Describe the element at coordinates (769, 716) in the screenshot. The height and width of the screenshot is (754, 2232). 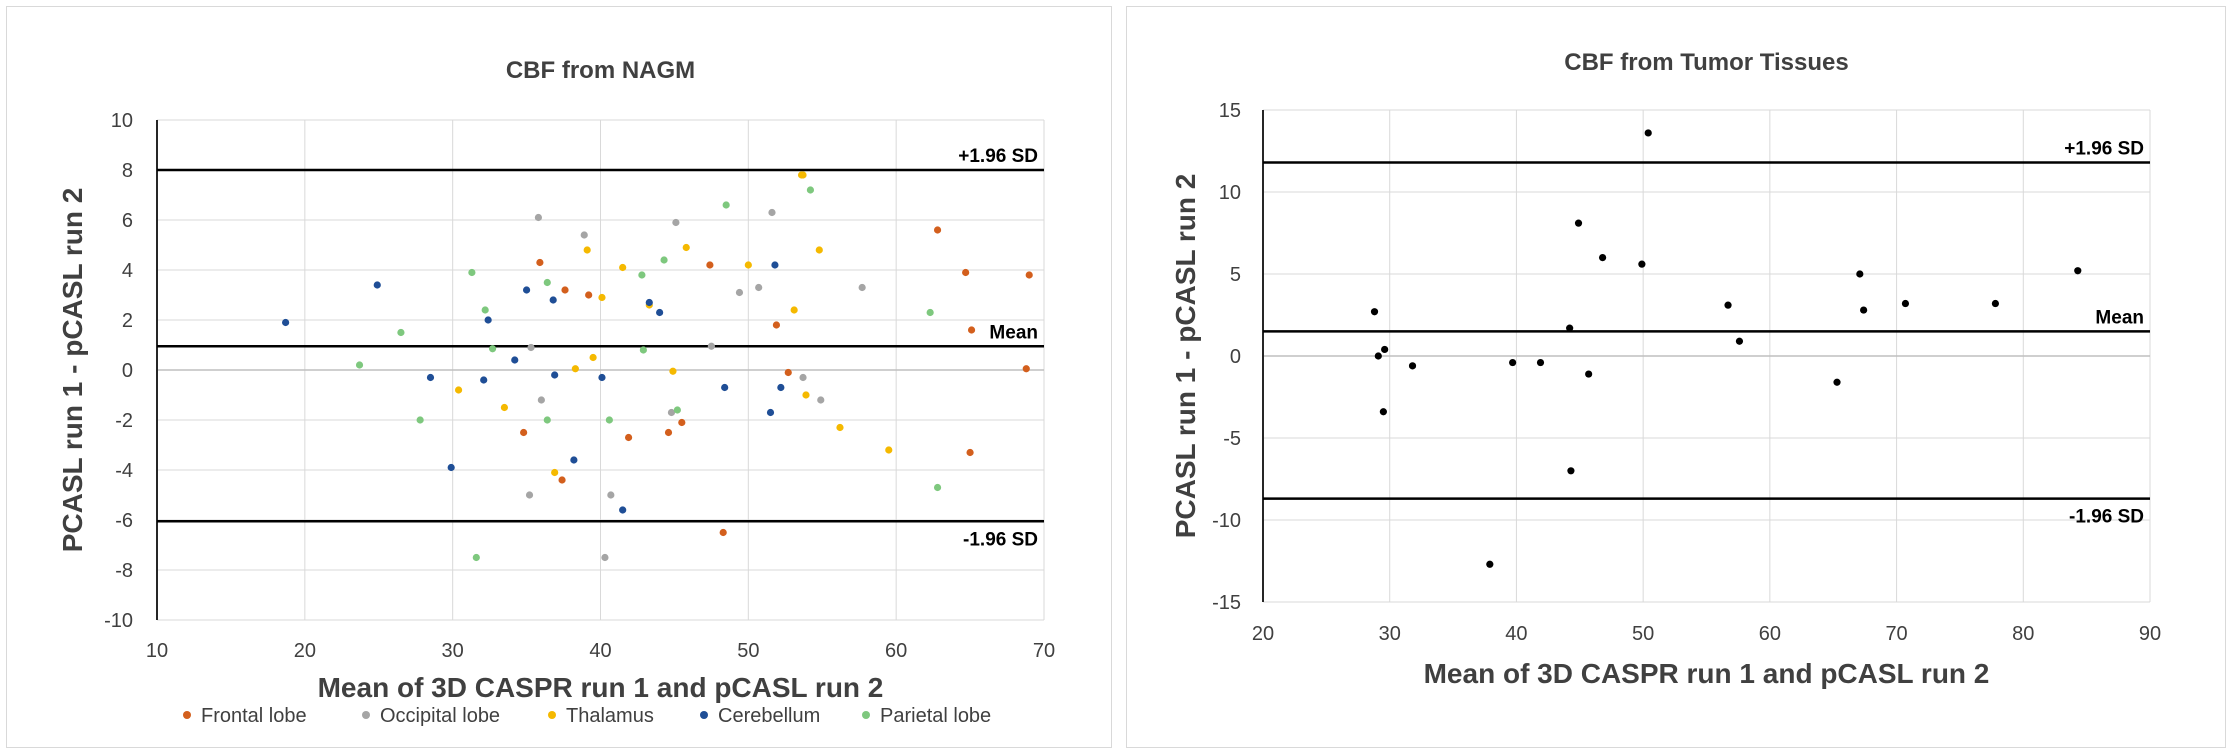
I see `legend-label-cerebellum: Cerebellum` at that location.